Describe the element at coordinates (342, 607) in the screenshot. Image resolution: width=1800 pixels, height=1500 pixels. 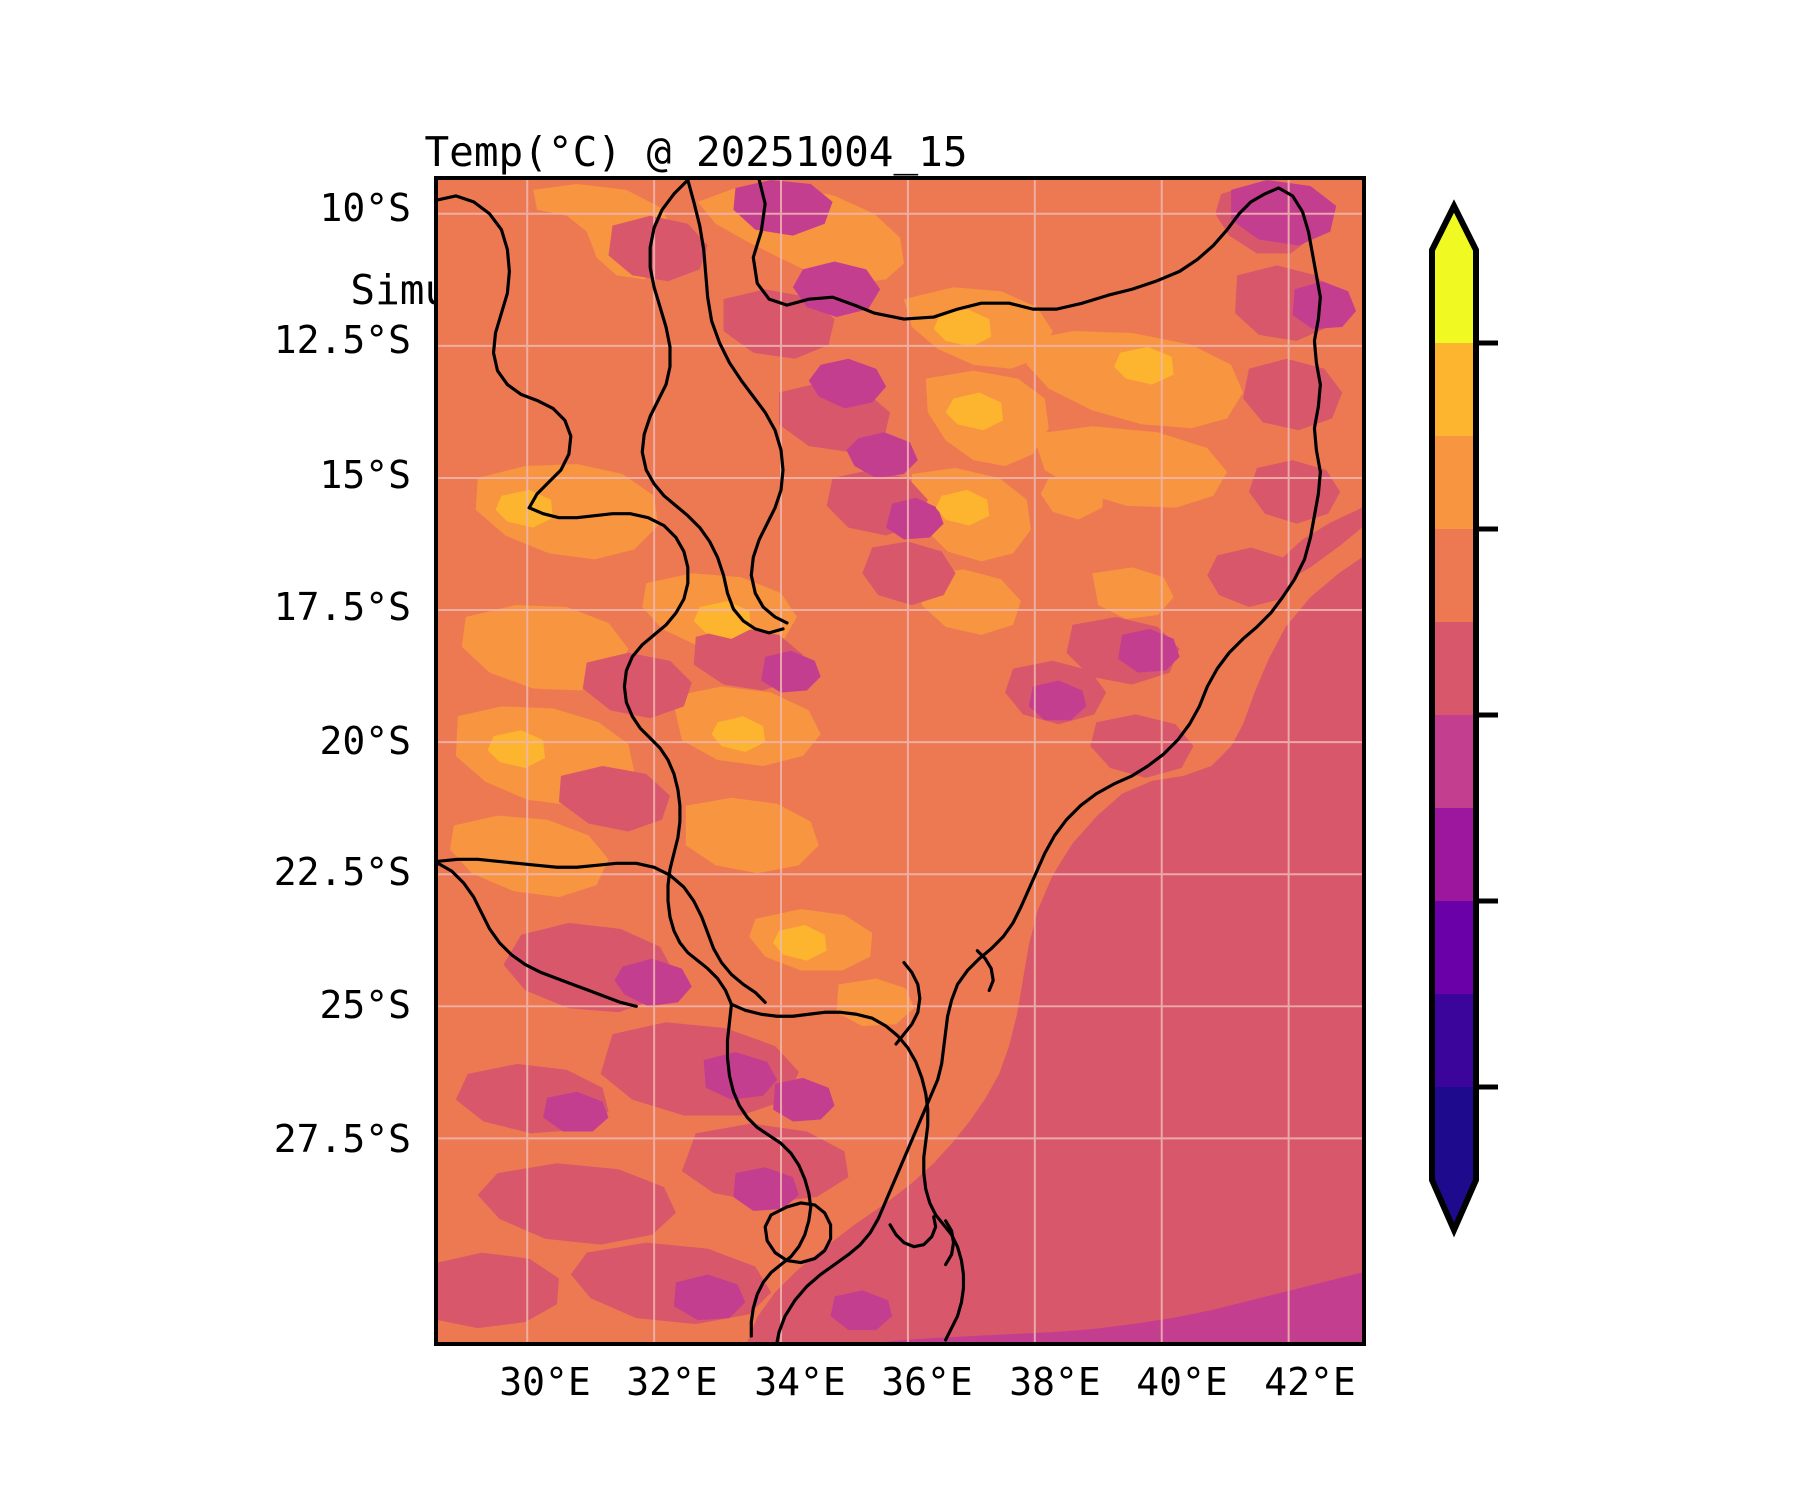
I see `ytick-label-17_5S: 17.5°S` at that location.